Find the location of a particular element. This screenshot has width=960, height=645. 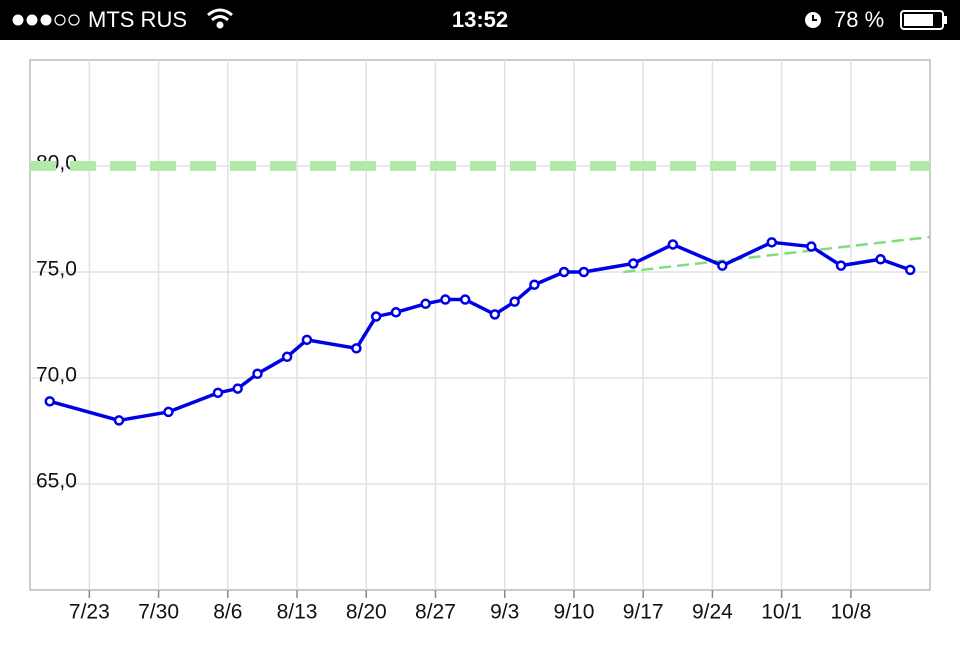

x-tick-label: 9/24 is located at coordinates (712, 612).